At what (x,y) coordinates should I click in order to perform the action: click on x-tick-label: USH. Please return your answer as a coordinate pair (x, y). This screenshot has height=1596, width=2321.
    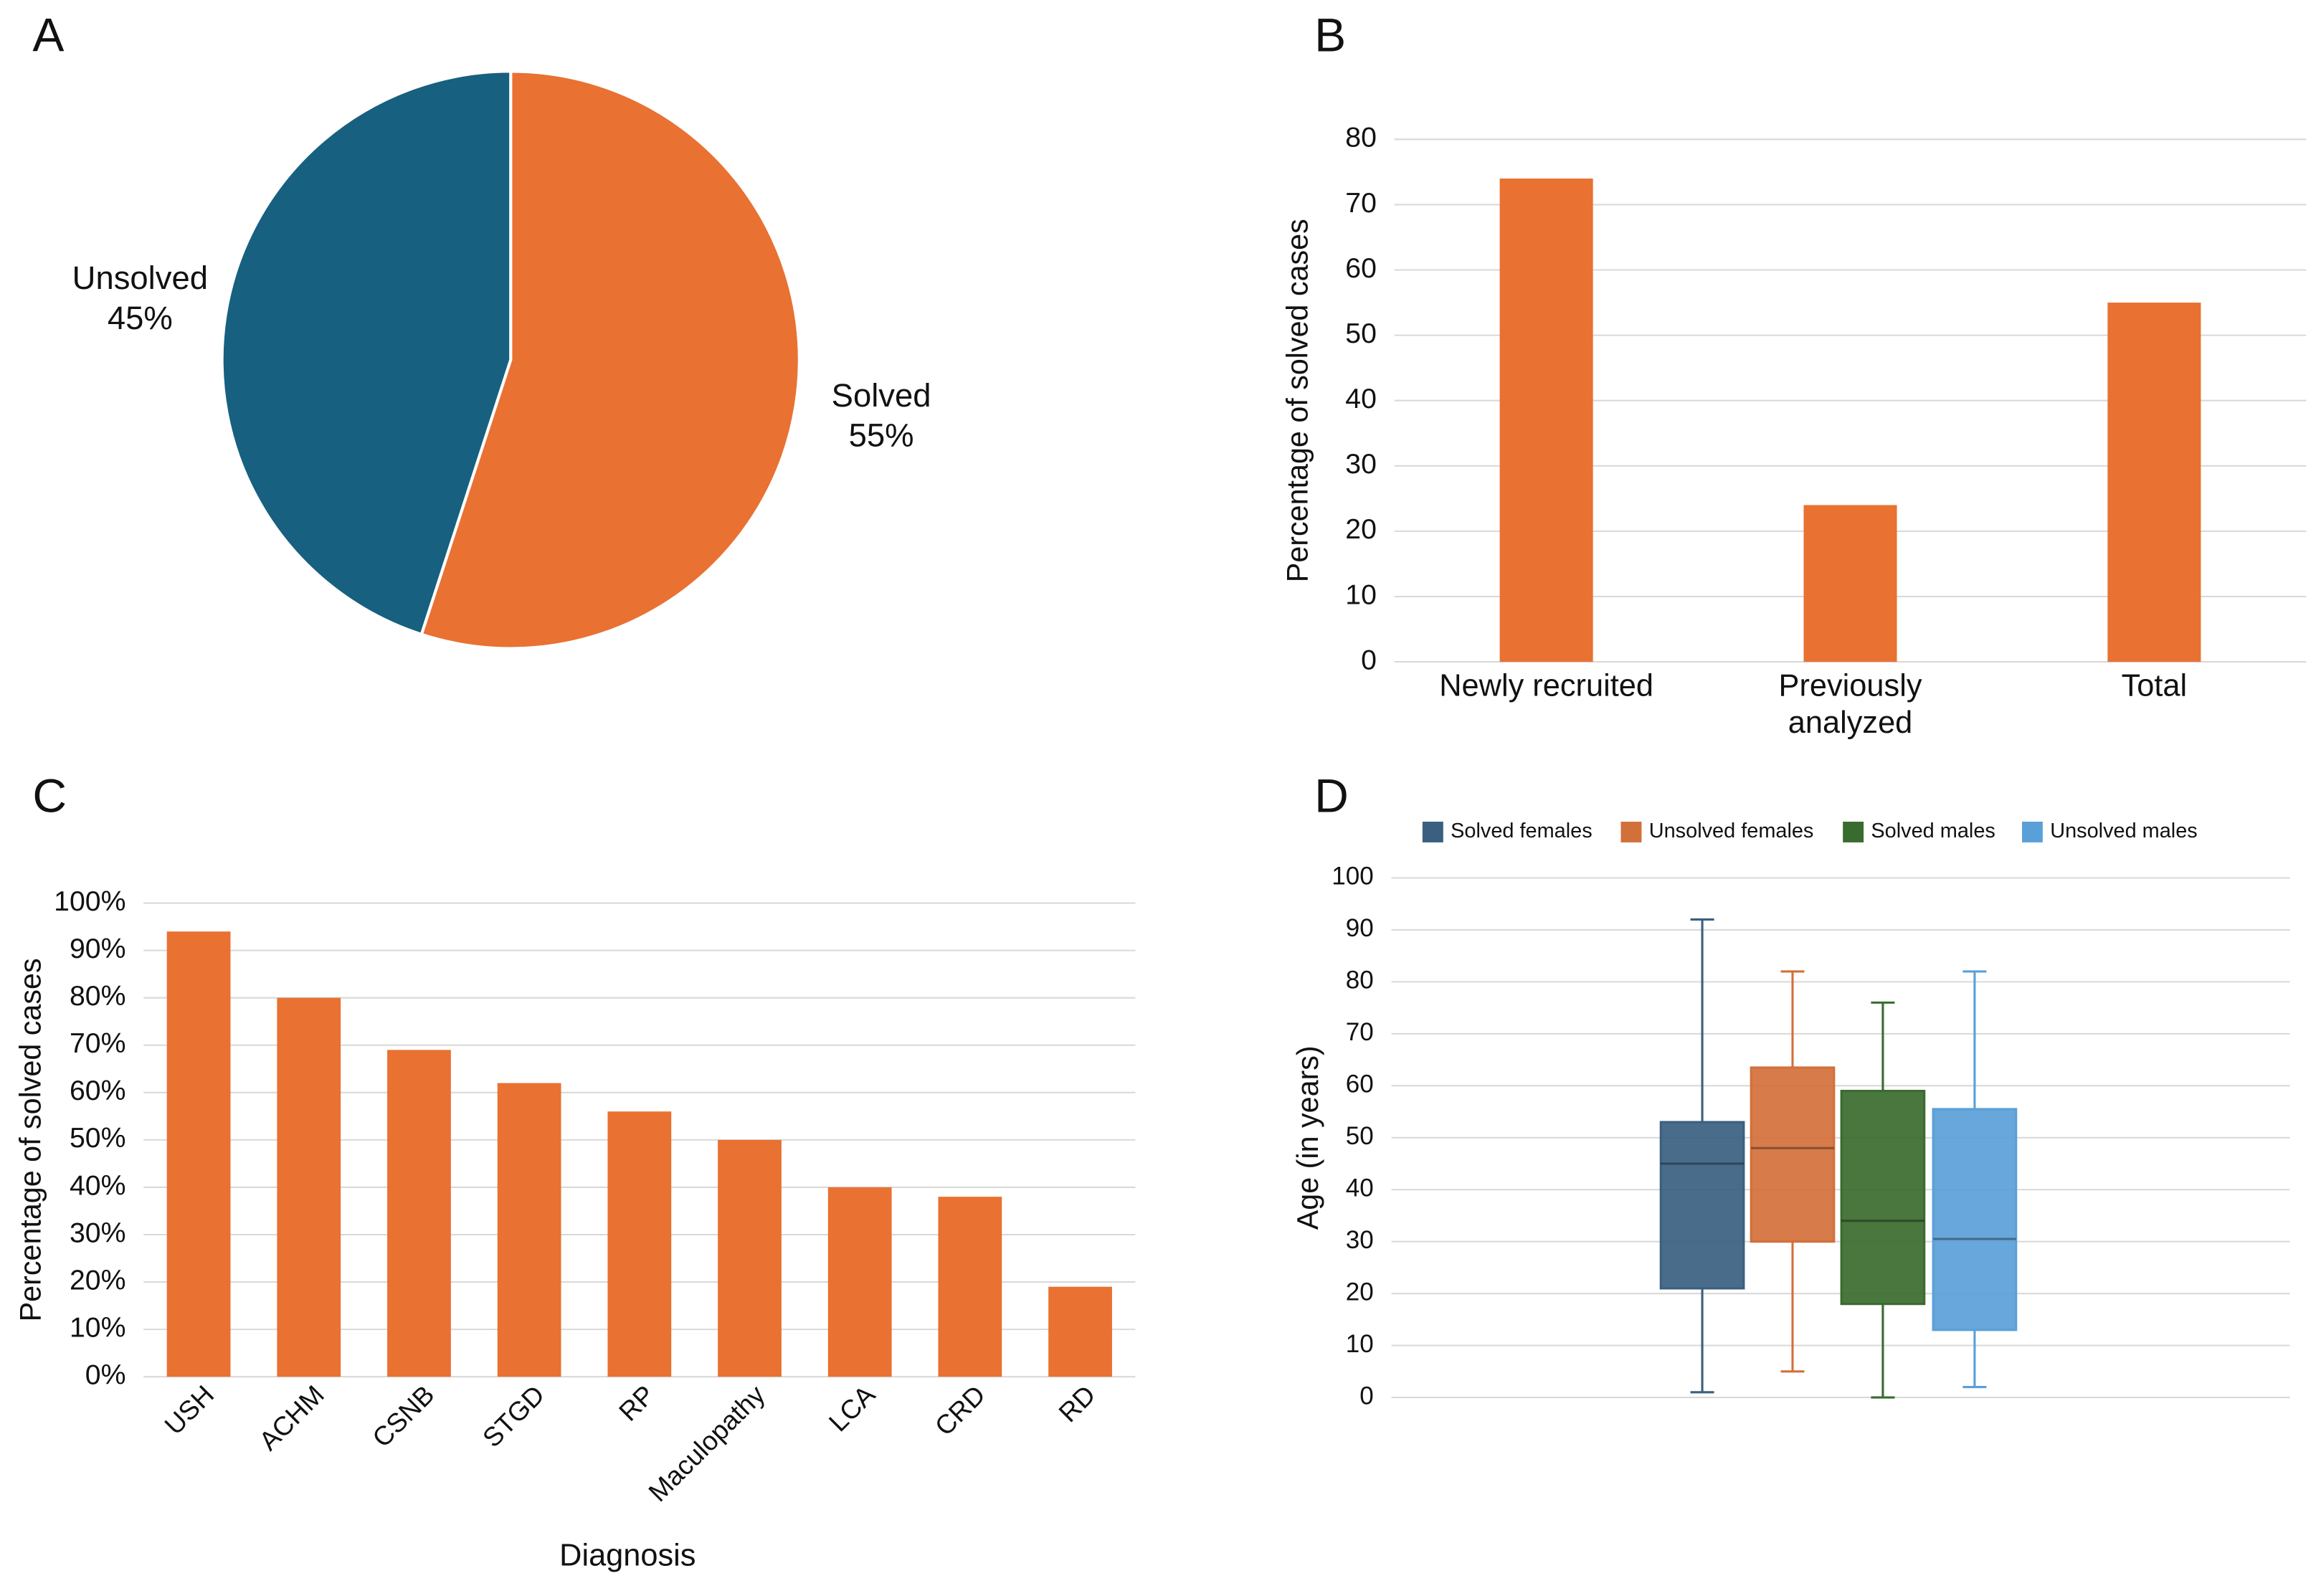
    Looking at the image, I should click on (188, 1409).